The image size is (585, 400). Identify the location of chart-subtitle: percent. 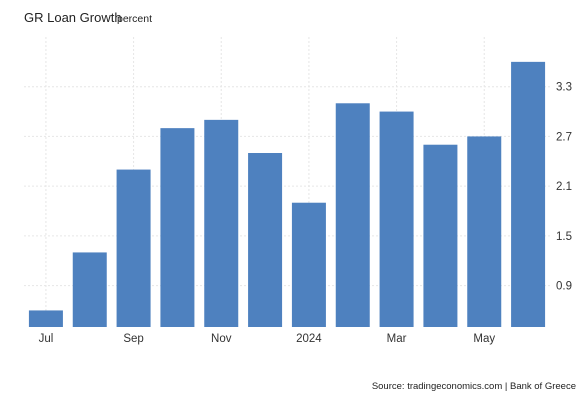
(134, 19).